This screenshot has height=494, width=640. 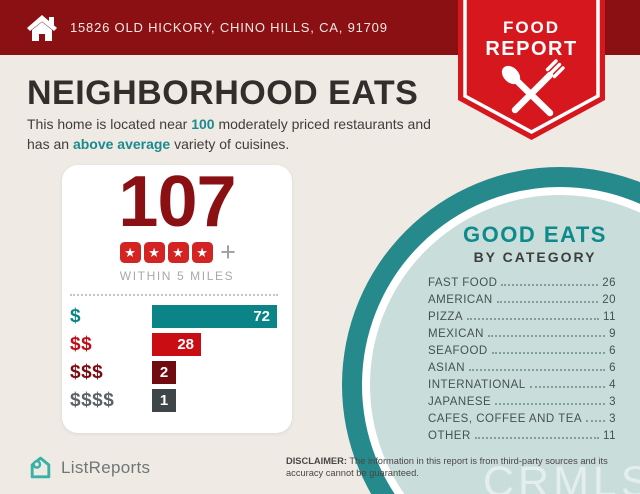 What do you see at coordinates (177, 276) in the screenshot?
I see `radius-label: WITHIN 5 MILES` at bounding box center [177, 276].